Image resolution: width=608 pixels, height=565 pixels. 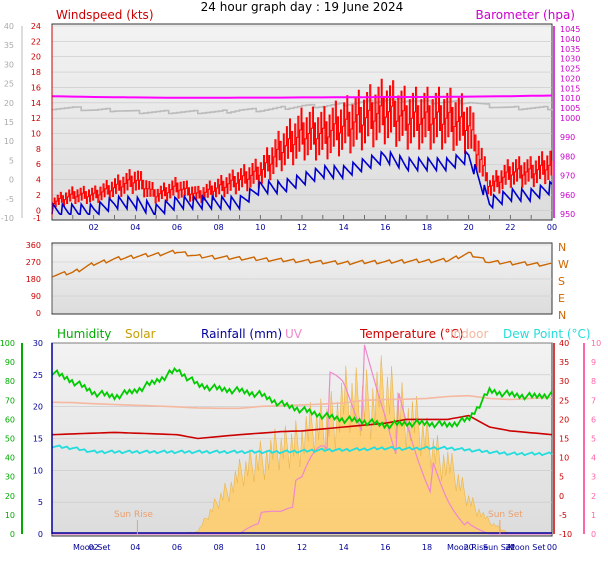 What do you see at coordinates (469, 334) in the screenshot?
I see `indoor-label: Indoor` at bounding box center [469, 334].